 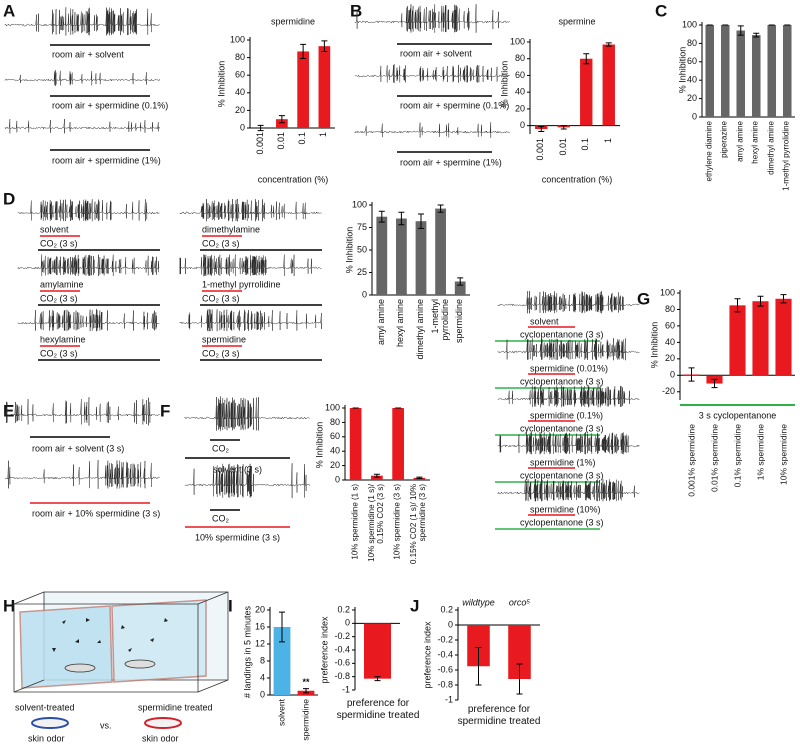 I want to click on panel-label: E, so click(x=8, y=410).